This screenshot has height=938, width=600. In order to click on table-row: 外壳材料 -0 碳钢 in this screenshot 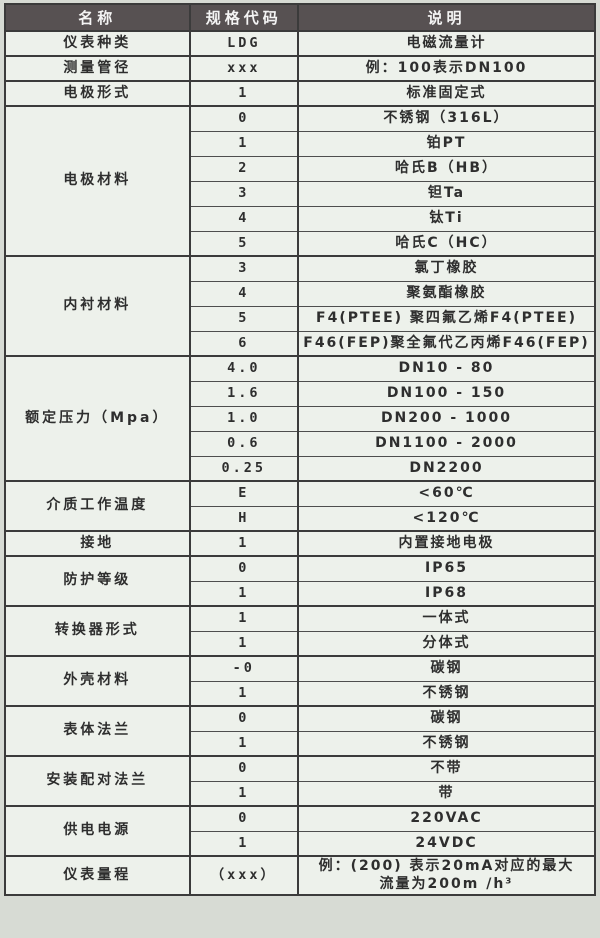, I will do `click(300, 680)`.